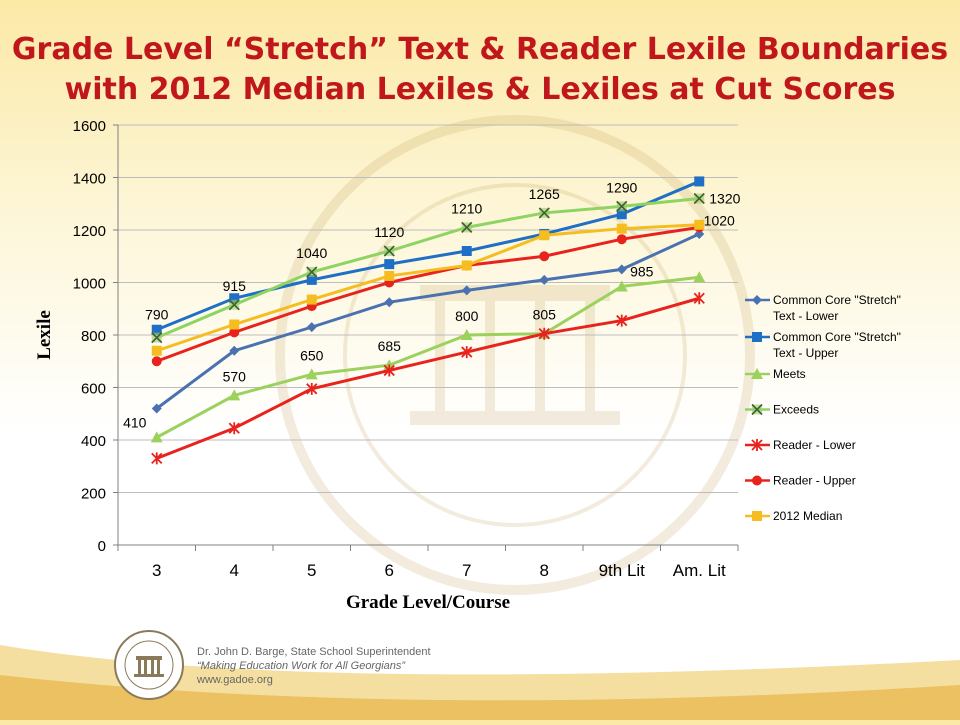 The width and height of the screenshot is (960, 725). Describe the element at coordinates (89, 284) in the screenshot. I see `y-tick-label: 1000` at that location.